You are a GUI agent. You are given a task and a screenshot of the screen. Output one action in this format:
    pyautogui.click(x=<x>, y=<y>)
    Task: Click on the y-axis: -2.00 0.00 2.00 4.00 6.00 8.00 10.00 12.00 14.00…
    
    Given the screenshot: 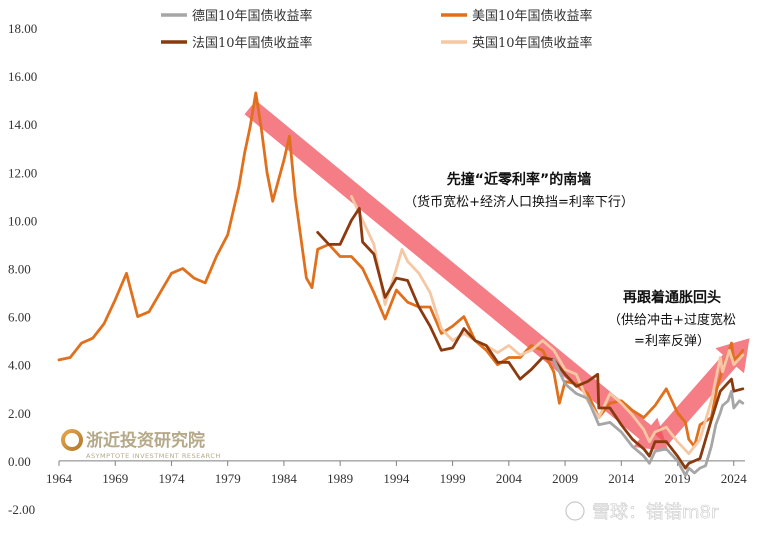 What is the action you would take?
    pyautogui.click(x=22, y=269)
    